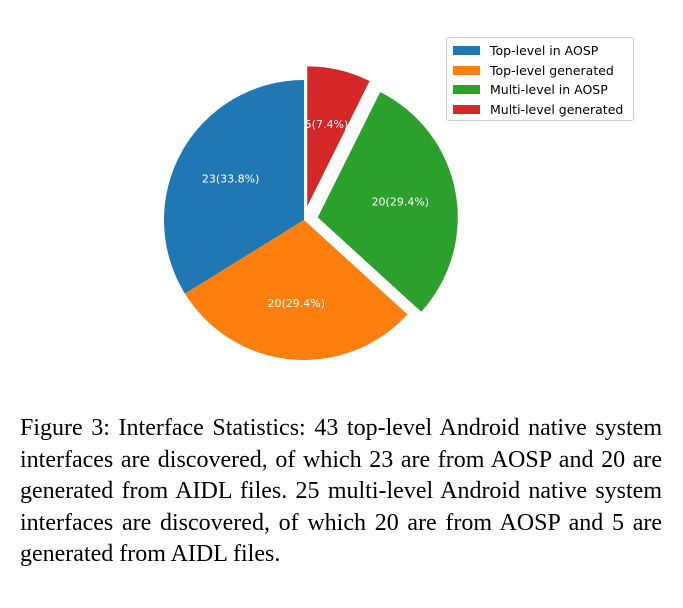 The width and height of the screenshot is (683, 608). What do you see at coordinates (552, 70) in the screenshot?
I see `legend-label: Top-level generated` at bounding box center [552, 70].